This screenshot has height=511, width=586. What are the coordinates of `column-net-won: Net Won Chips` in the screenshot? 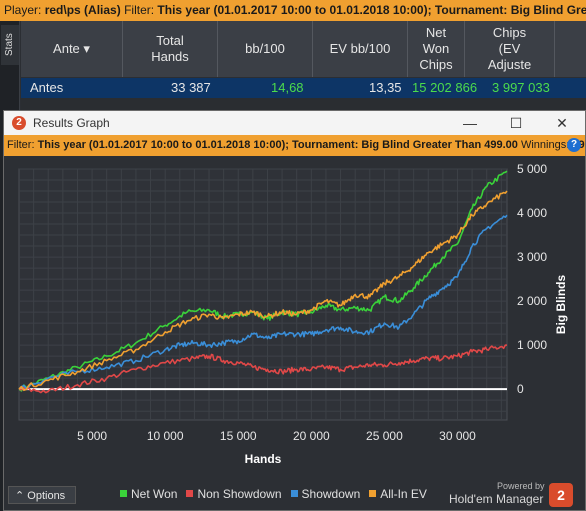 It's located at (436, 49).